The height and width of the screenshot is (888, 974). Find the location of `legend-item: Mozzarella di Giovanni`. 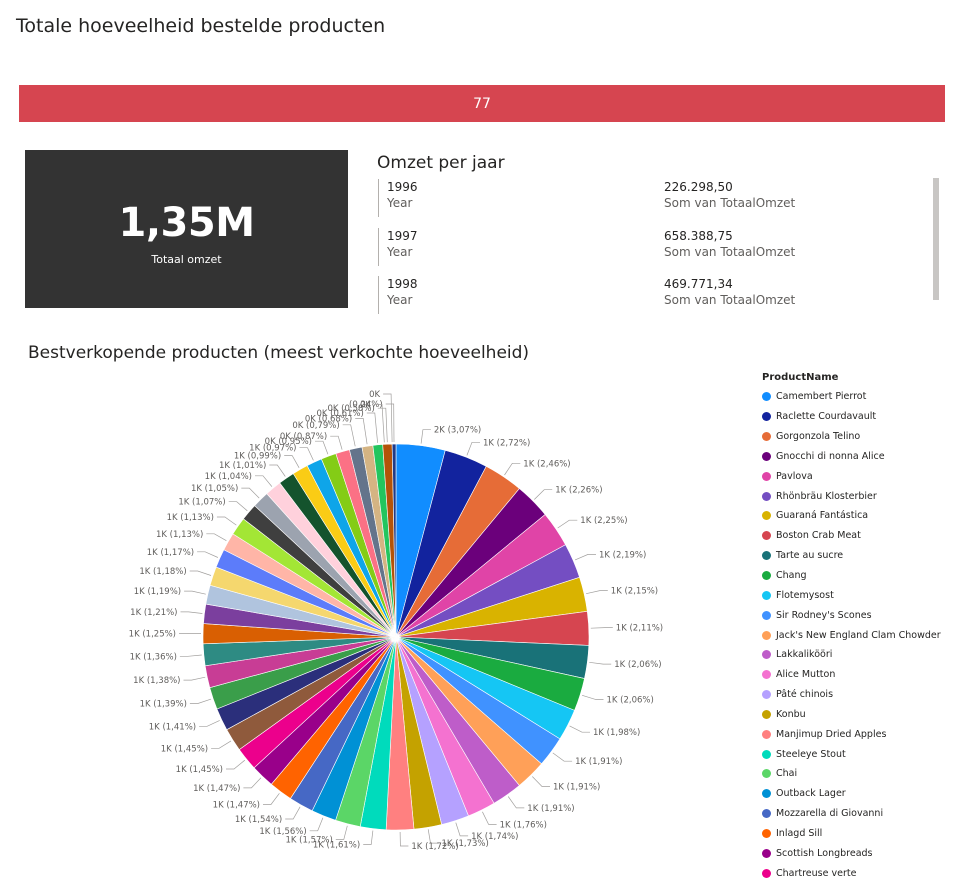

legend-item: Mozzarella di Giovanni is located at coordinates (864, 814).